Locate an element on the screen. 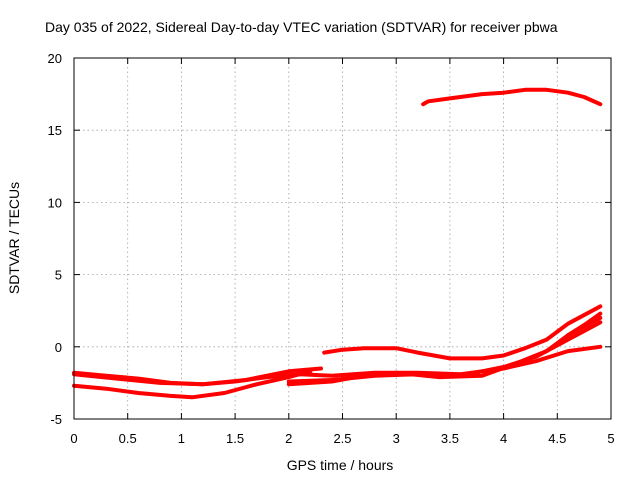 This screenshot has height=480, width=640. x-tick-label: 2 is located at coordinates (288, 438).